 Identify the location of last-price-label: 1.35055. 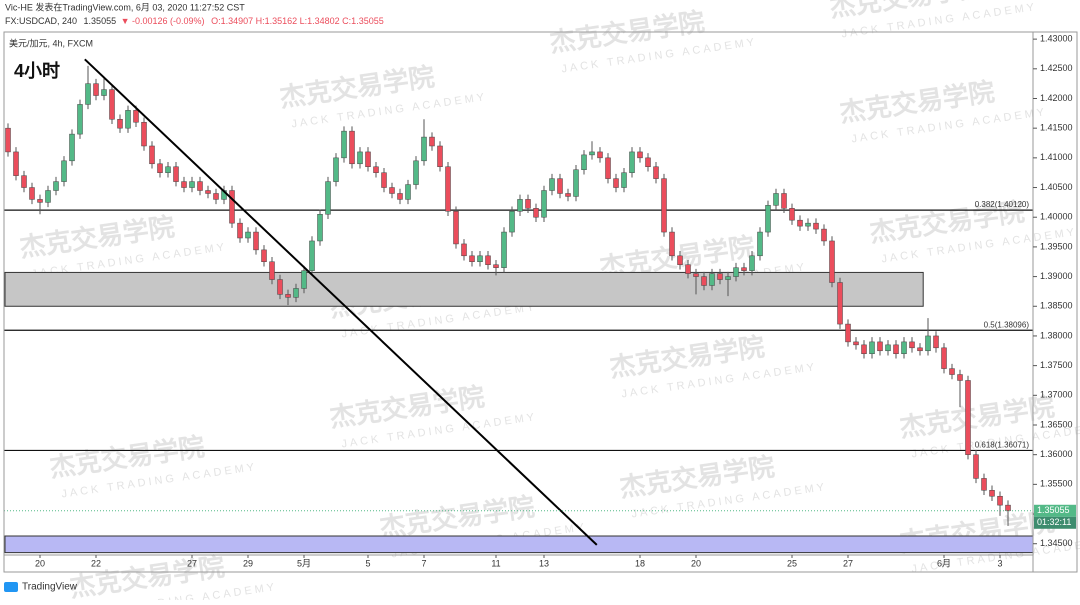
(1053, 510).